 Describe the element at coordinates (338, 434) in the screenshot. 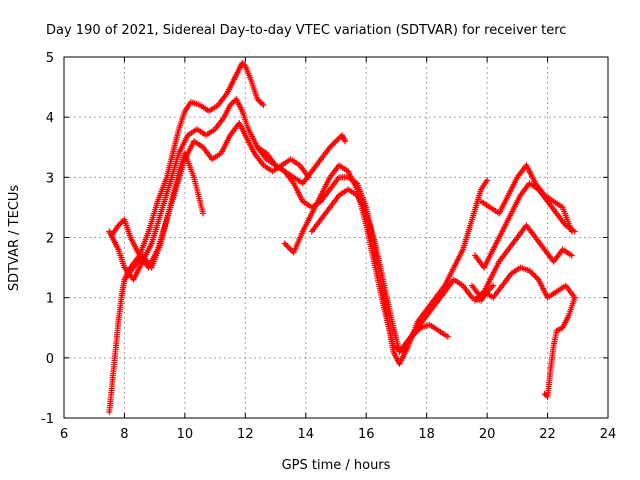

I see `x-tick-labels: 6 8 10 12 14 16 18 20 22 24` at that location.